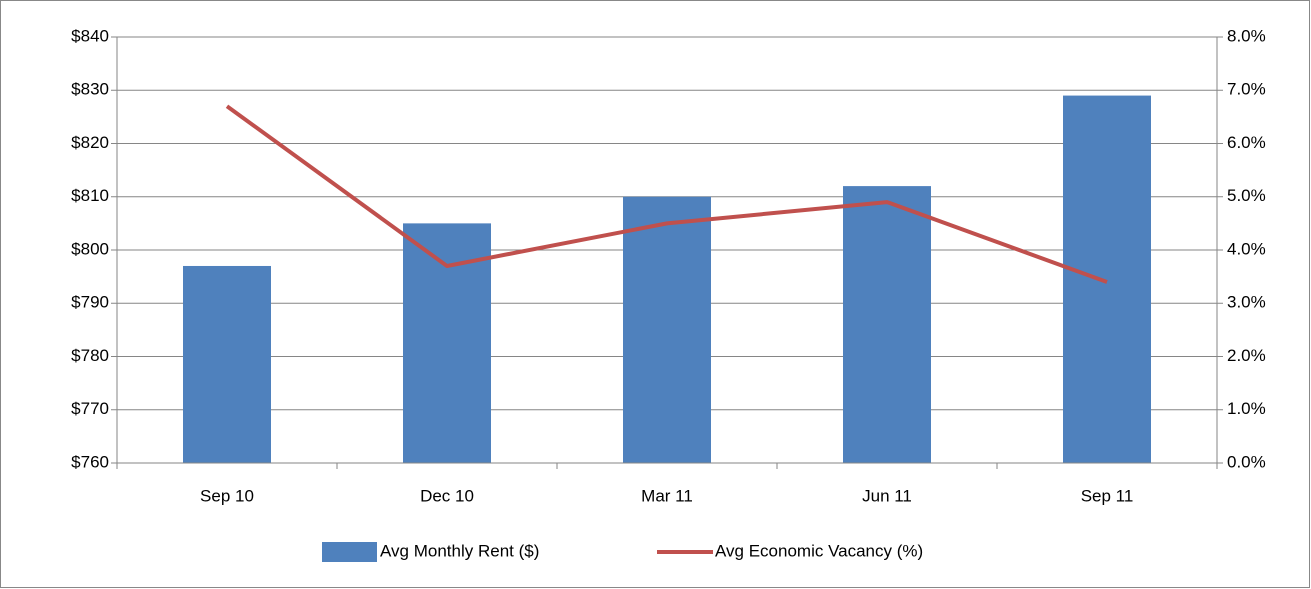 Image resolution: width=1311 pixels, height=589 pixels. I want to click on y-tick-label: $830, so click(90, 89).